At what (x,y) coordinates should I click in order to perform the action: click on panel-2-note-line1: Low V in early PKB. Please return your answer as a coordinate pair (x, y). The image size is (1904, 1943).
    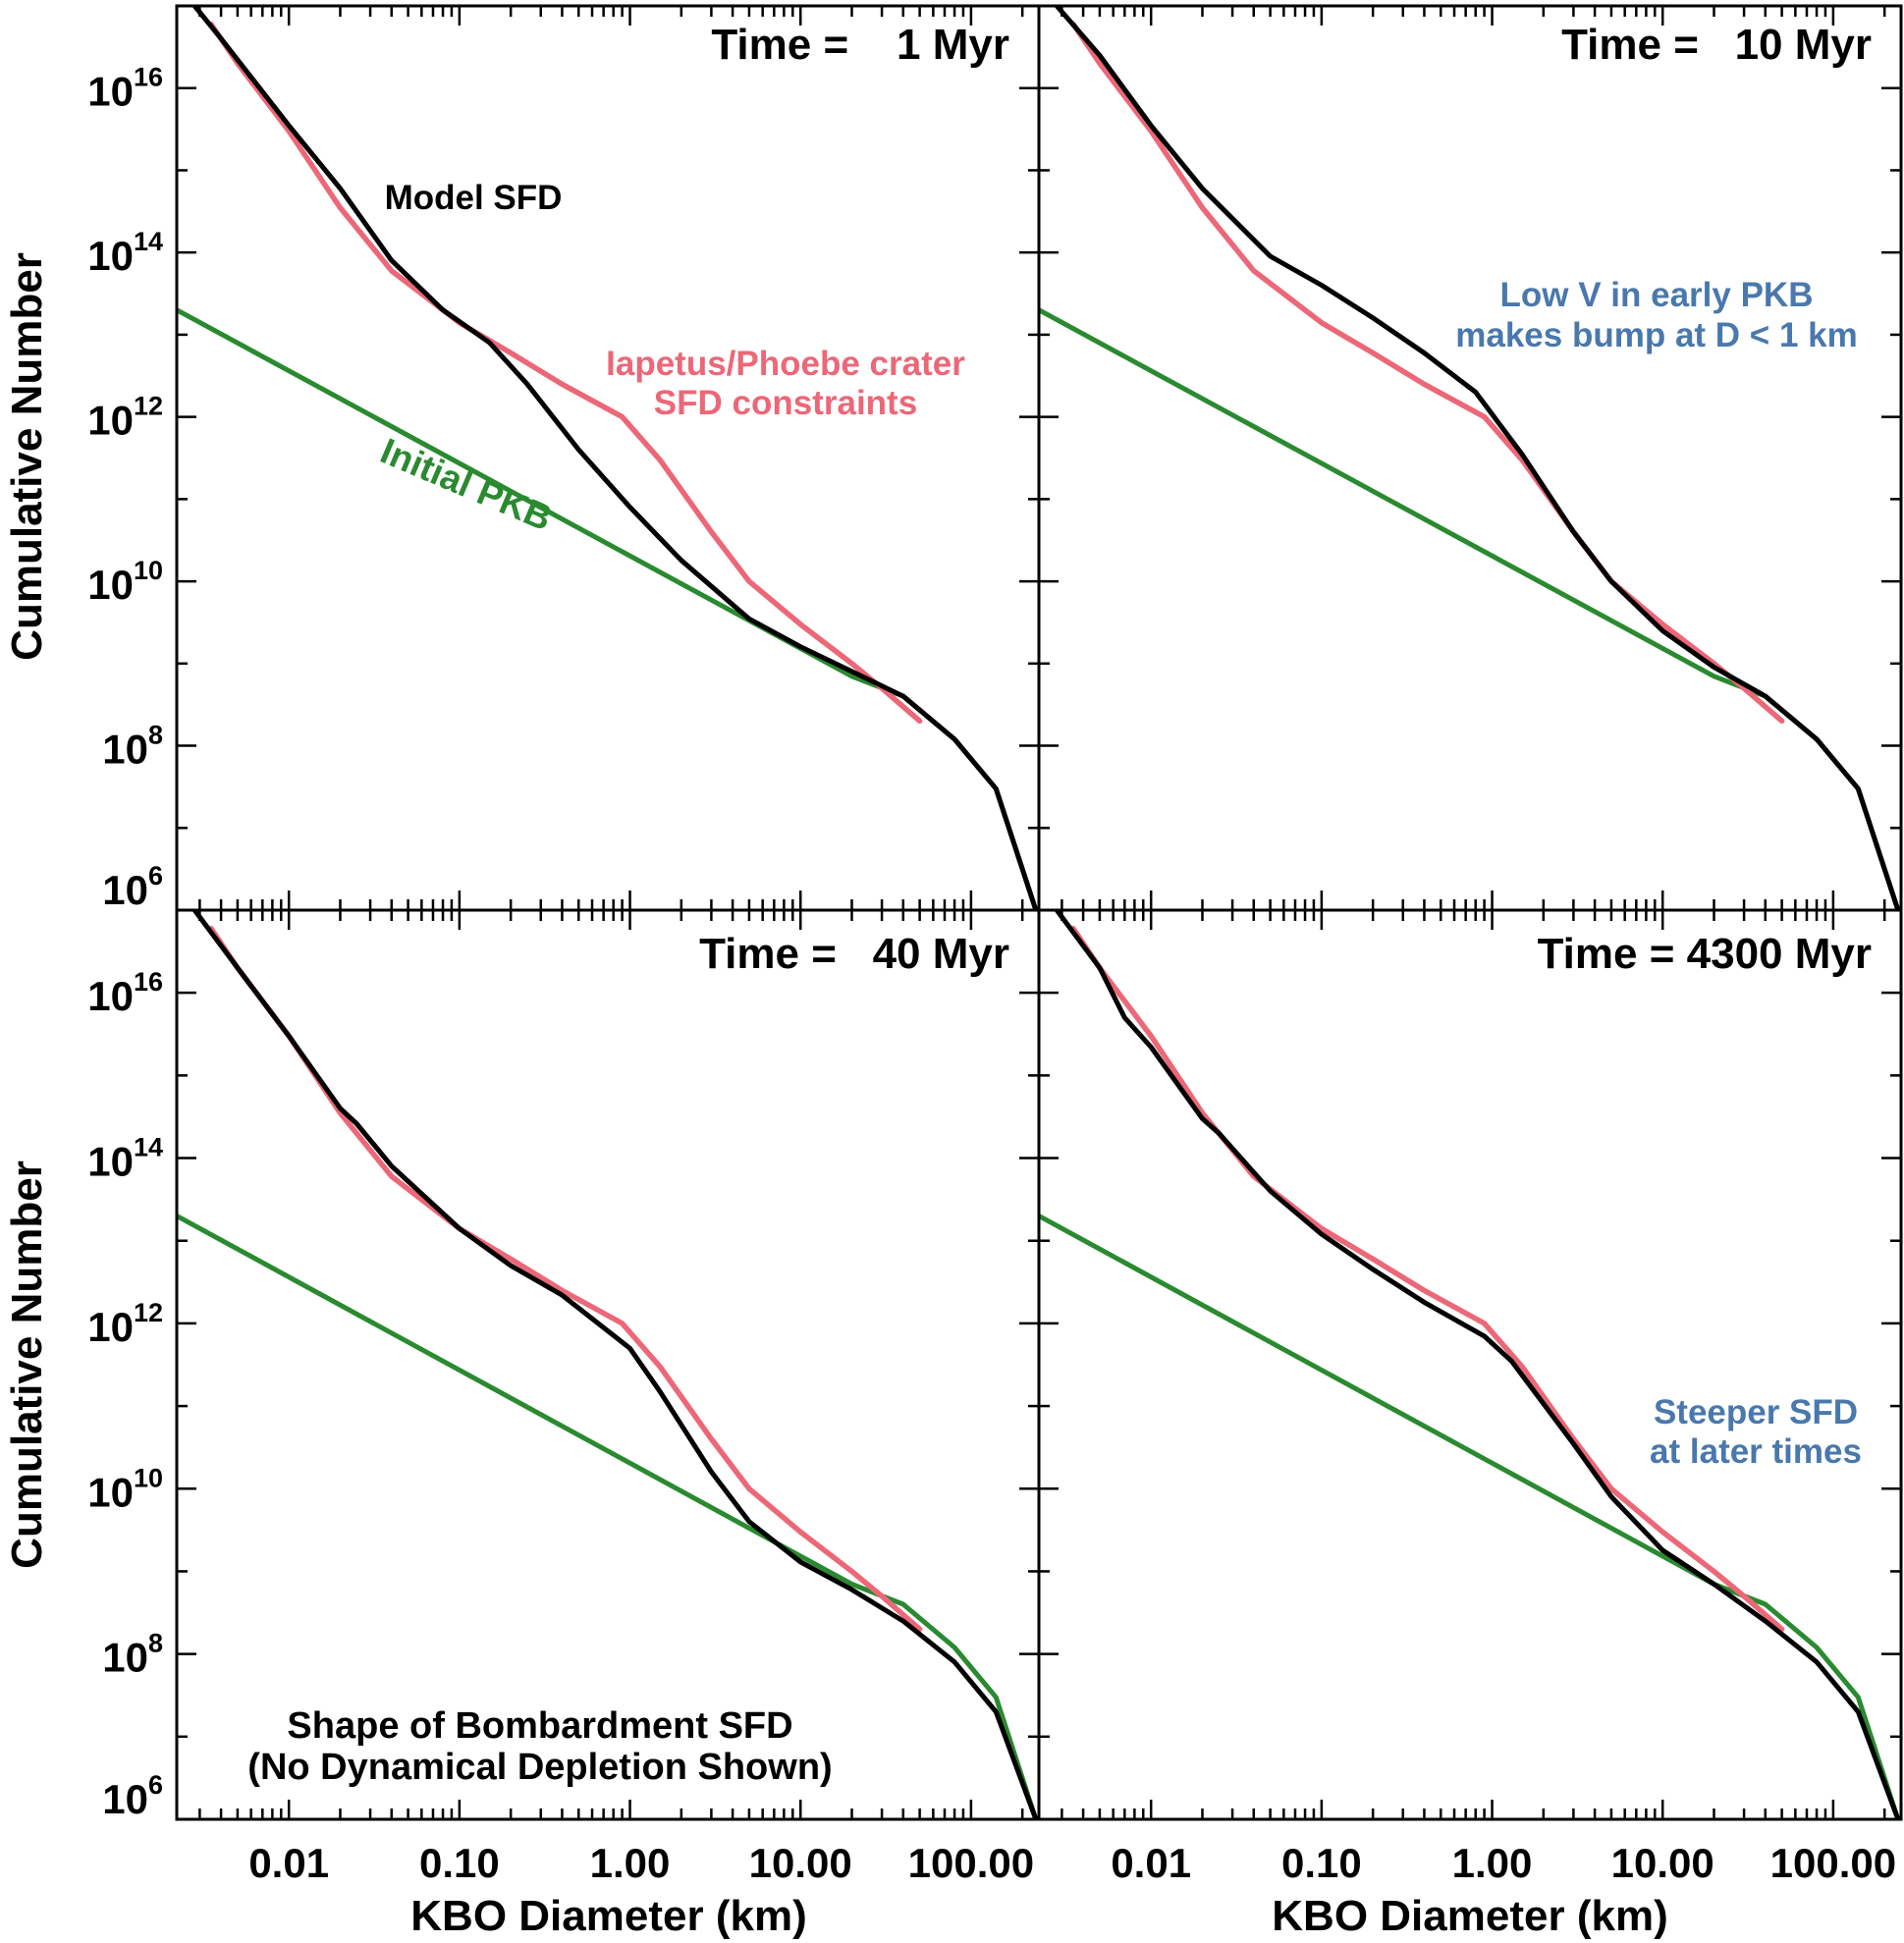
    Looking at the image, I should click on (1657, 295).